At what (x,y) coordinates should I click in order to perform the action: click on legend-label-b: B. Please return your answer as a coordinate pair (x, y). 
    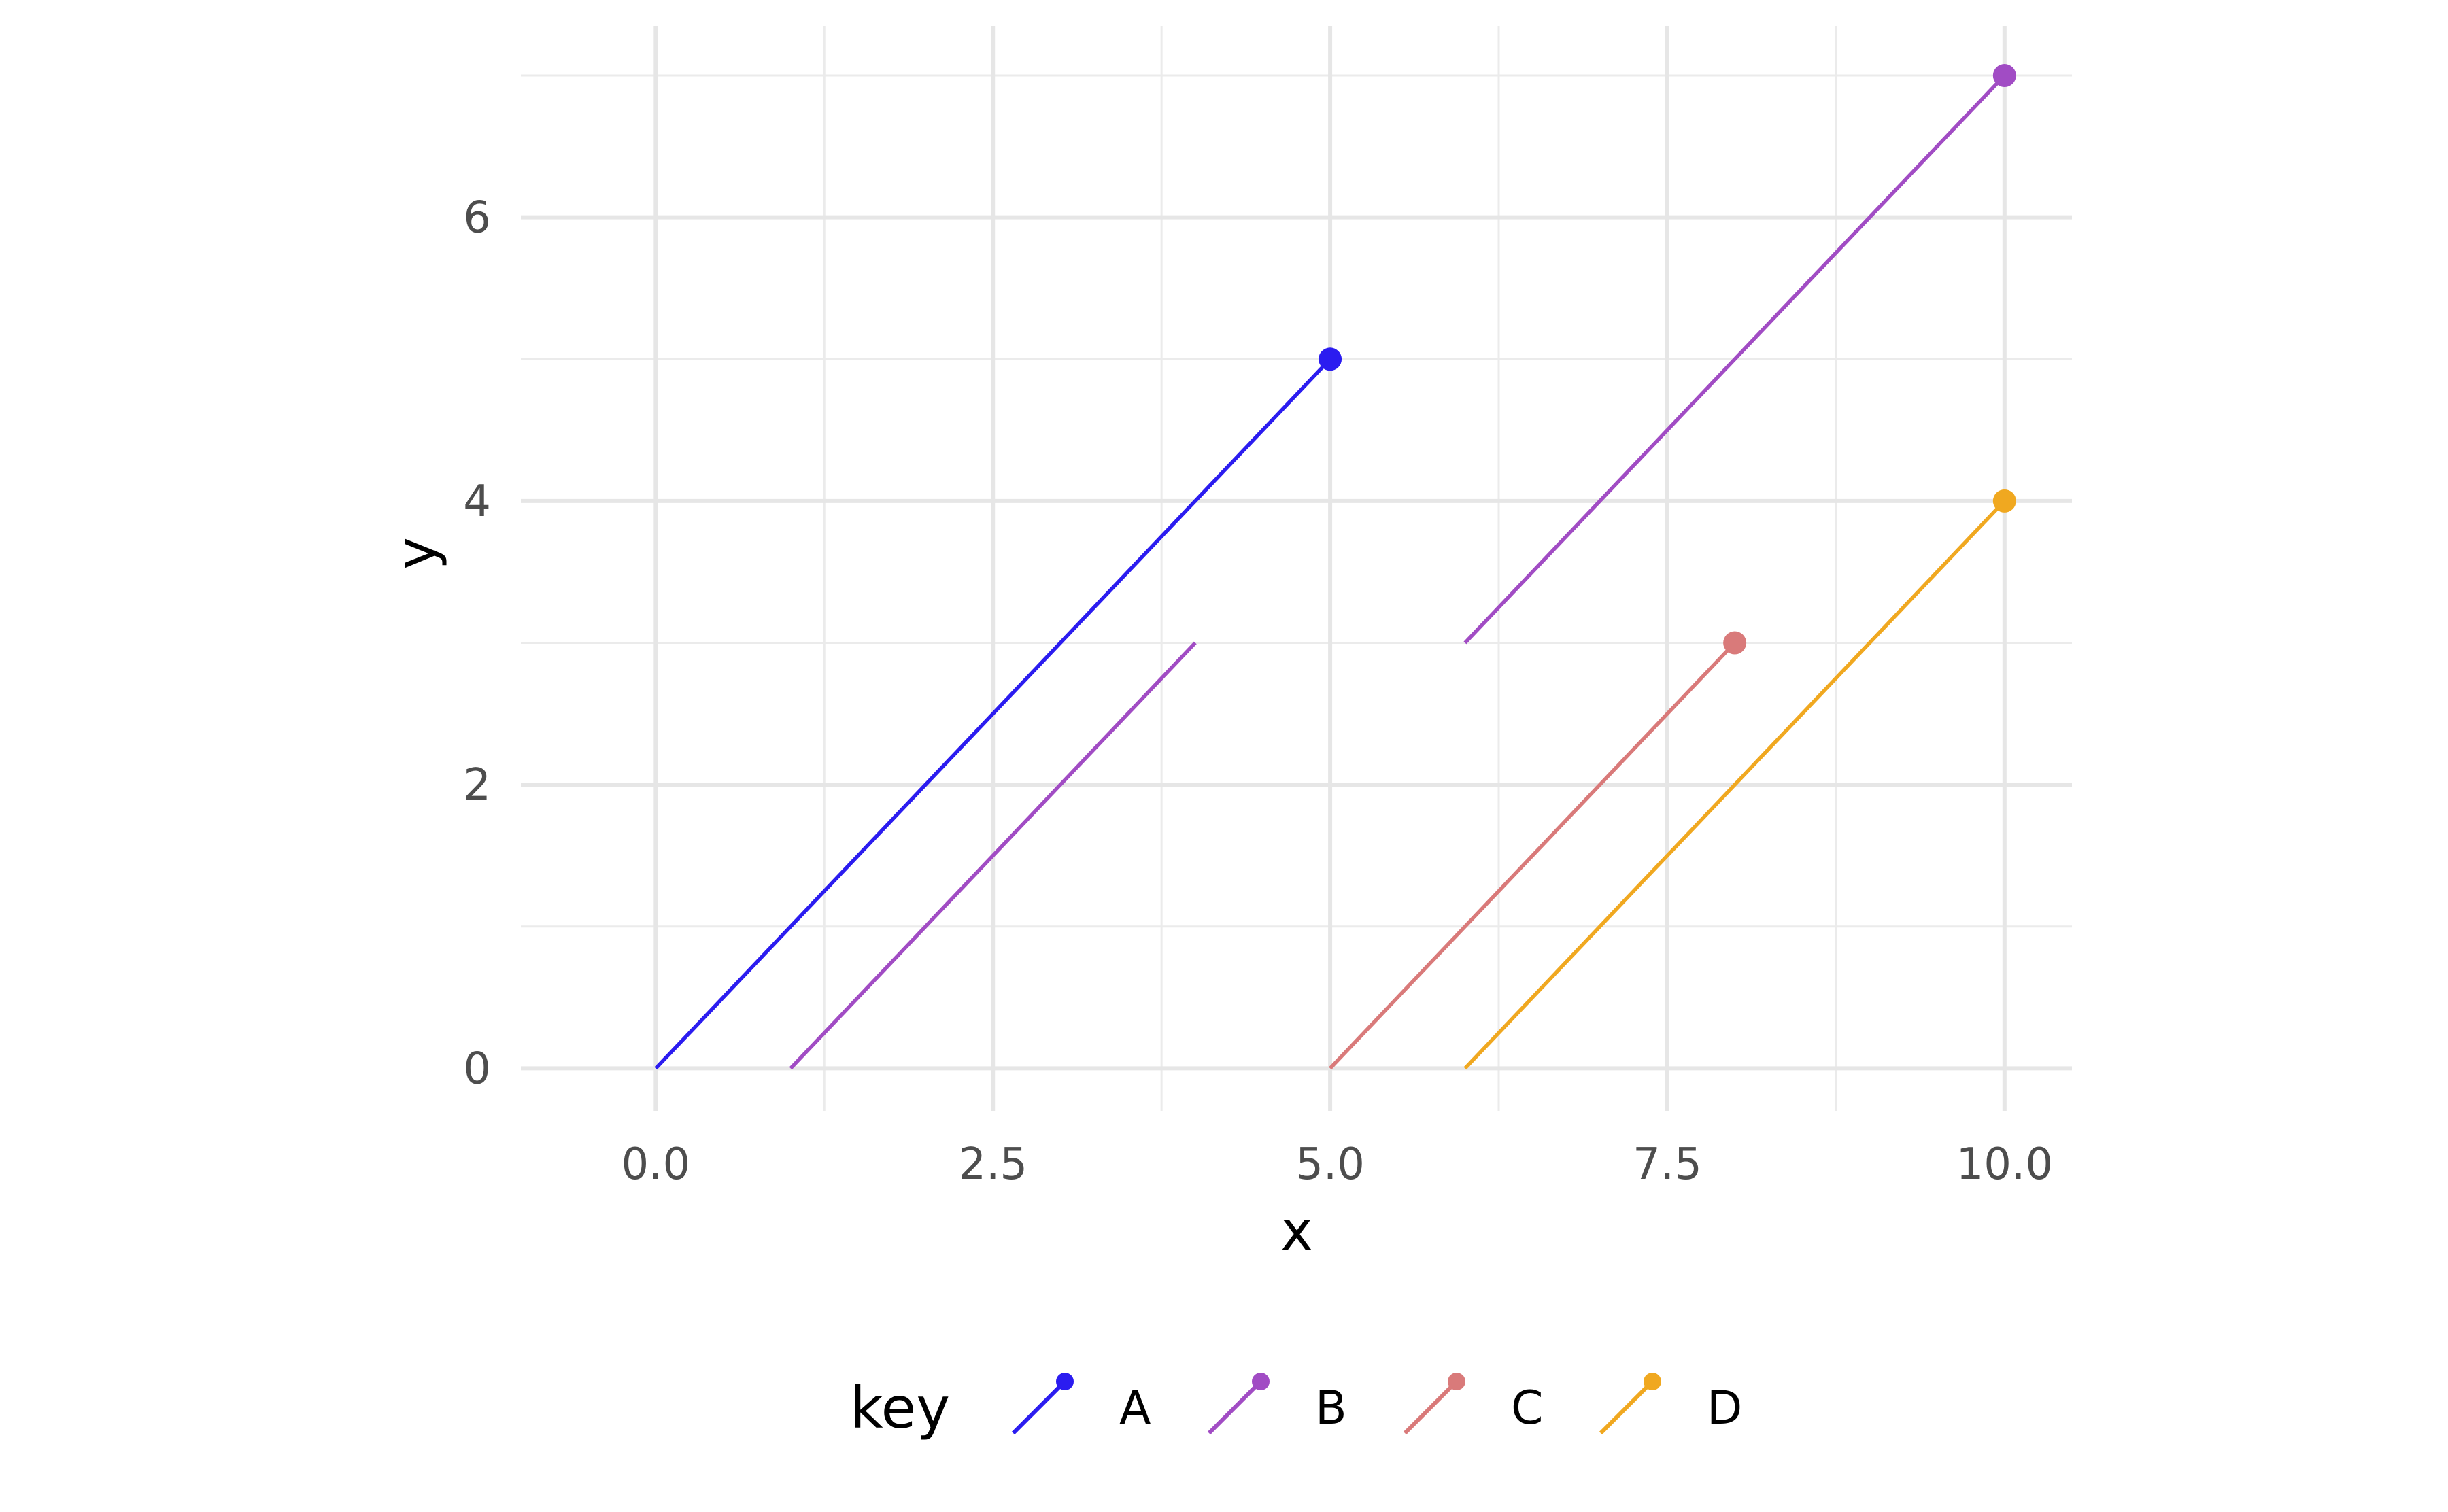
    Looking at the image, I should click on (1331, 1408).